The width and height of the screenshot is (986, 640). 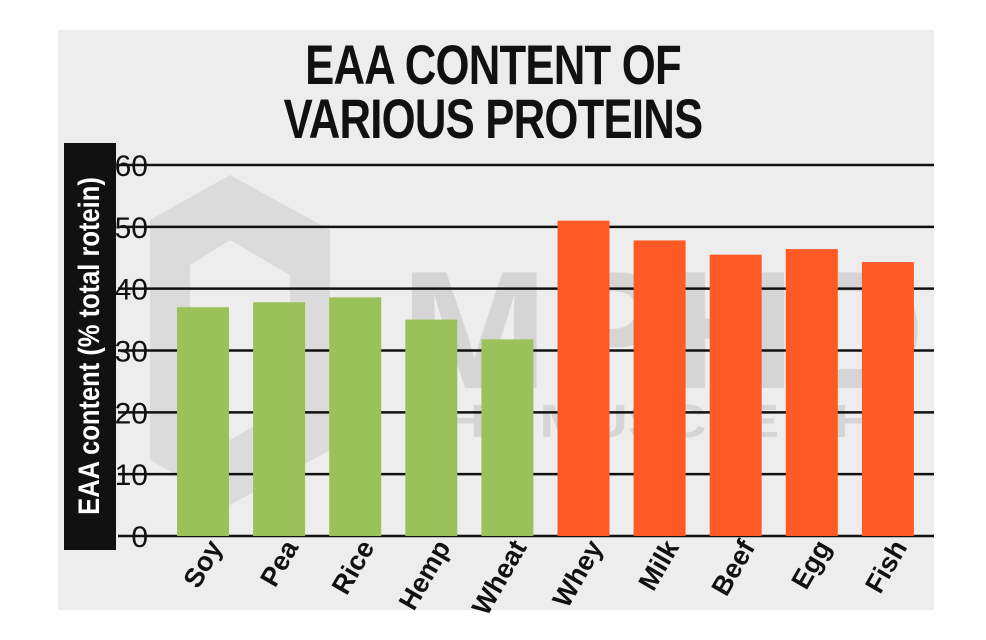 What do you see at coordinates (493, 118) in the screenshot?
I see `chart-title-line-2: VARIOUS PROTEINS` at bounding box center [493, 118].